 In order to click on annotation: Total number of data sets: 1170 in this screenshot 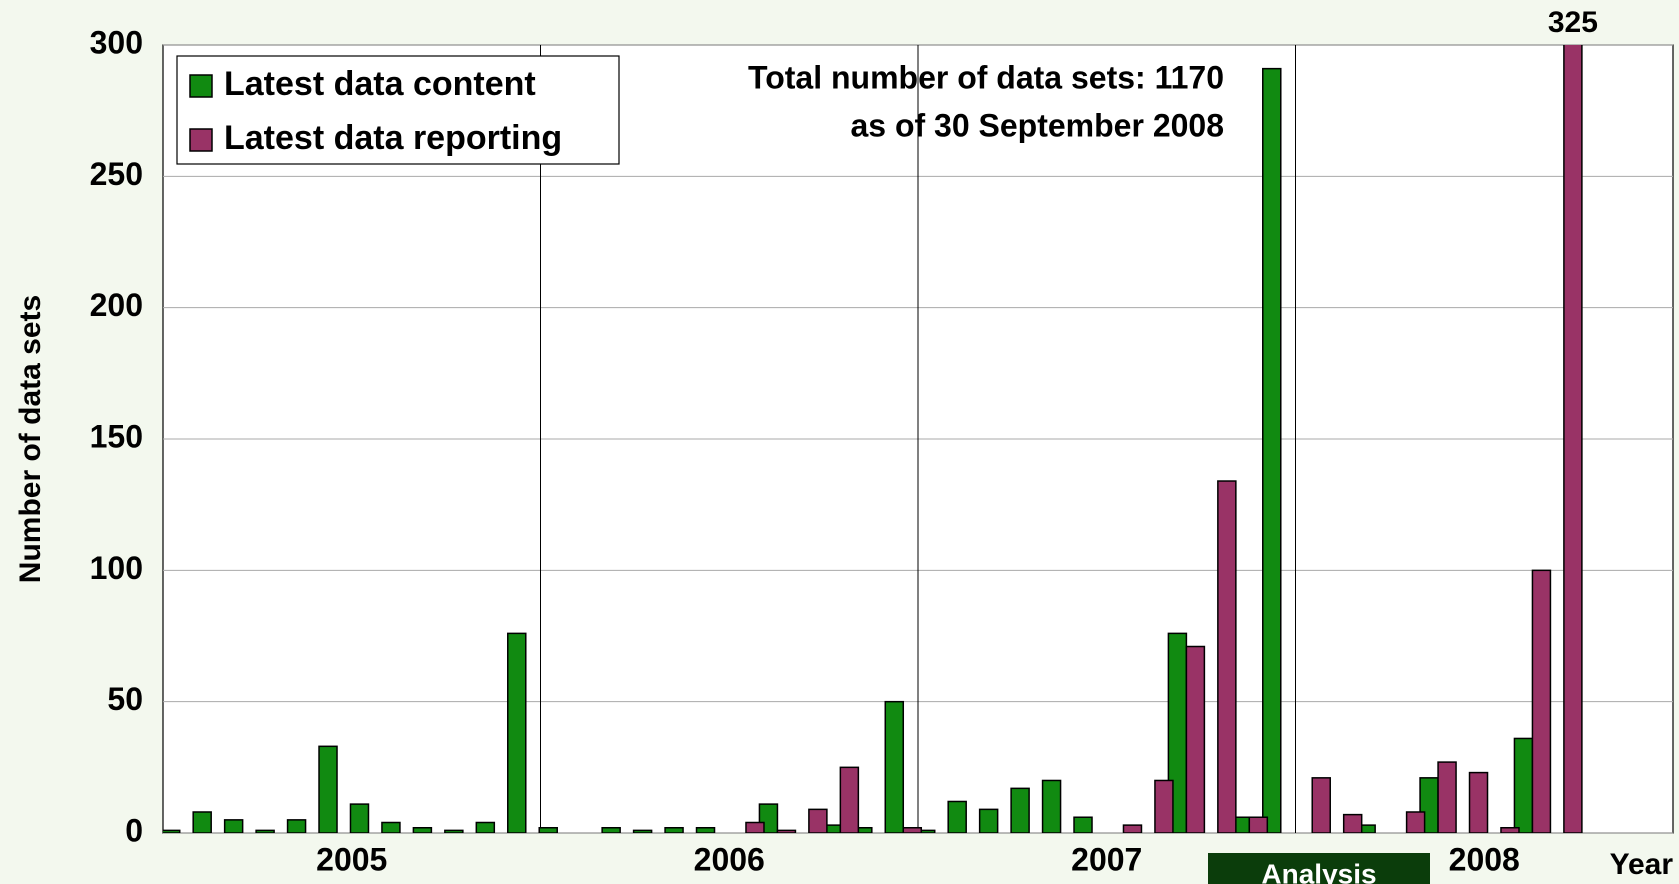, I will do `click(986, 77)`.